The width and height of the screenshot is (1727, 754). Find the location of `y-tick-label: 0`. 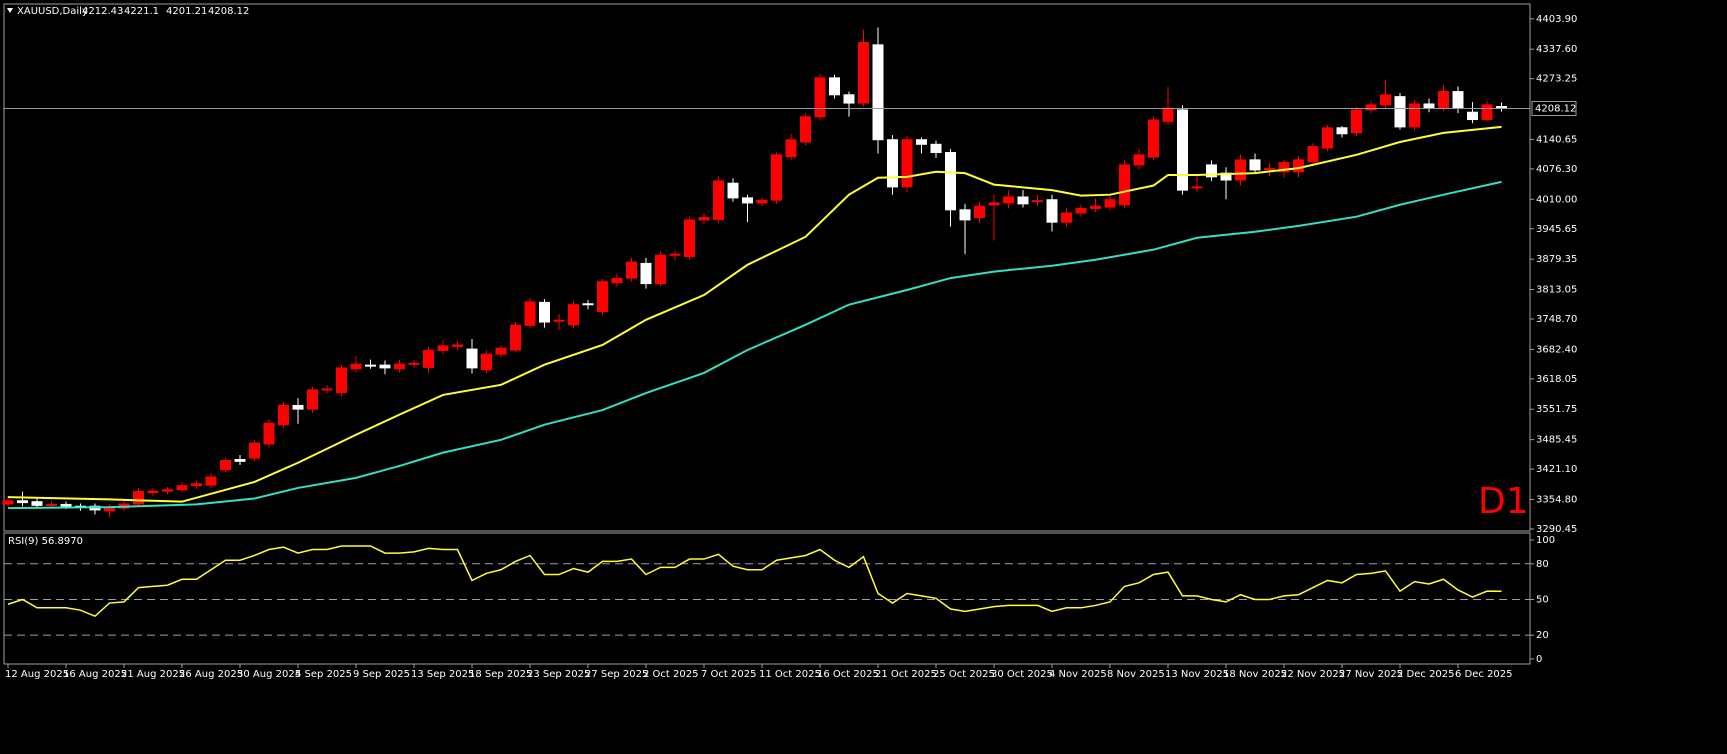

y-tick-label: 0 is located at coordinates (1539, 659).